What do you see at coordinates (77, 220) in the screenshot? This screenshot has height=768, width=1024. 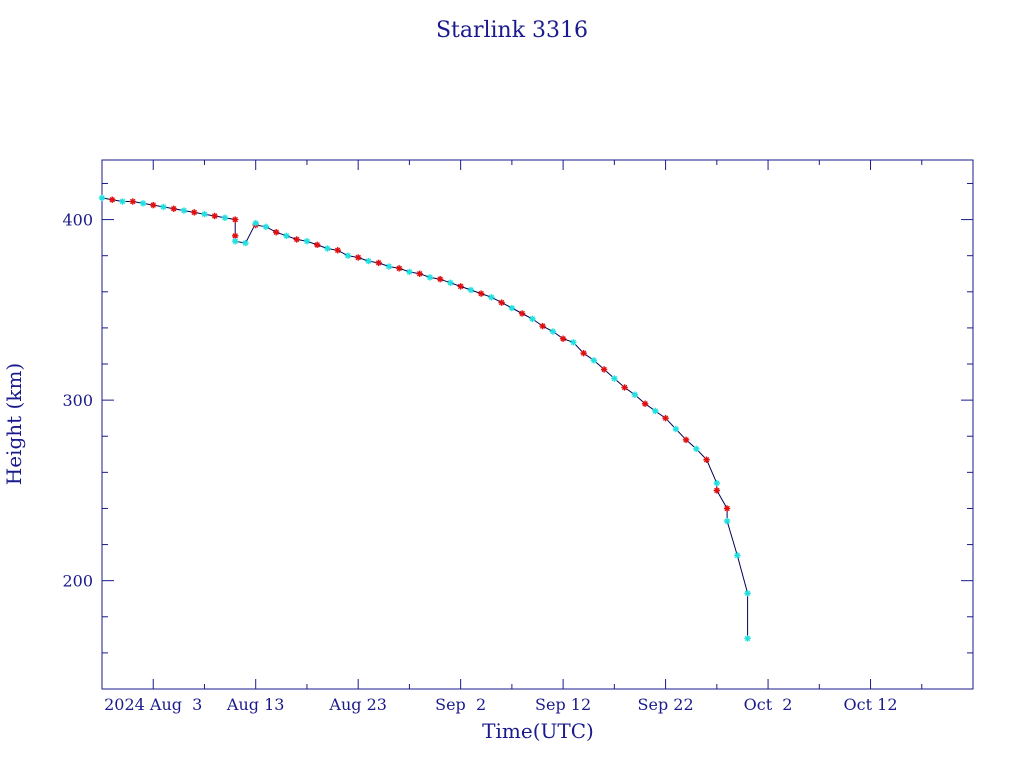 I see `y-tick-label: 400` at bounding box center [77, 220].